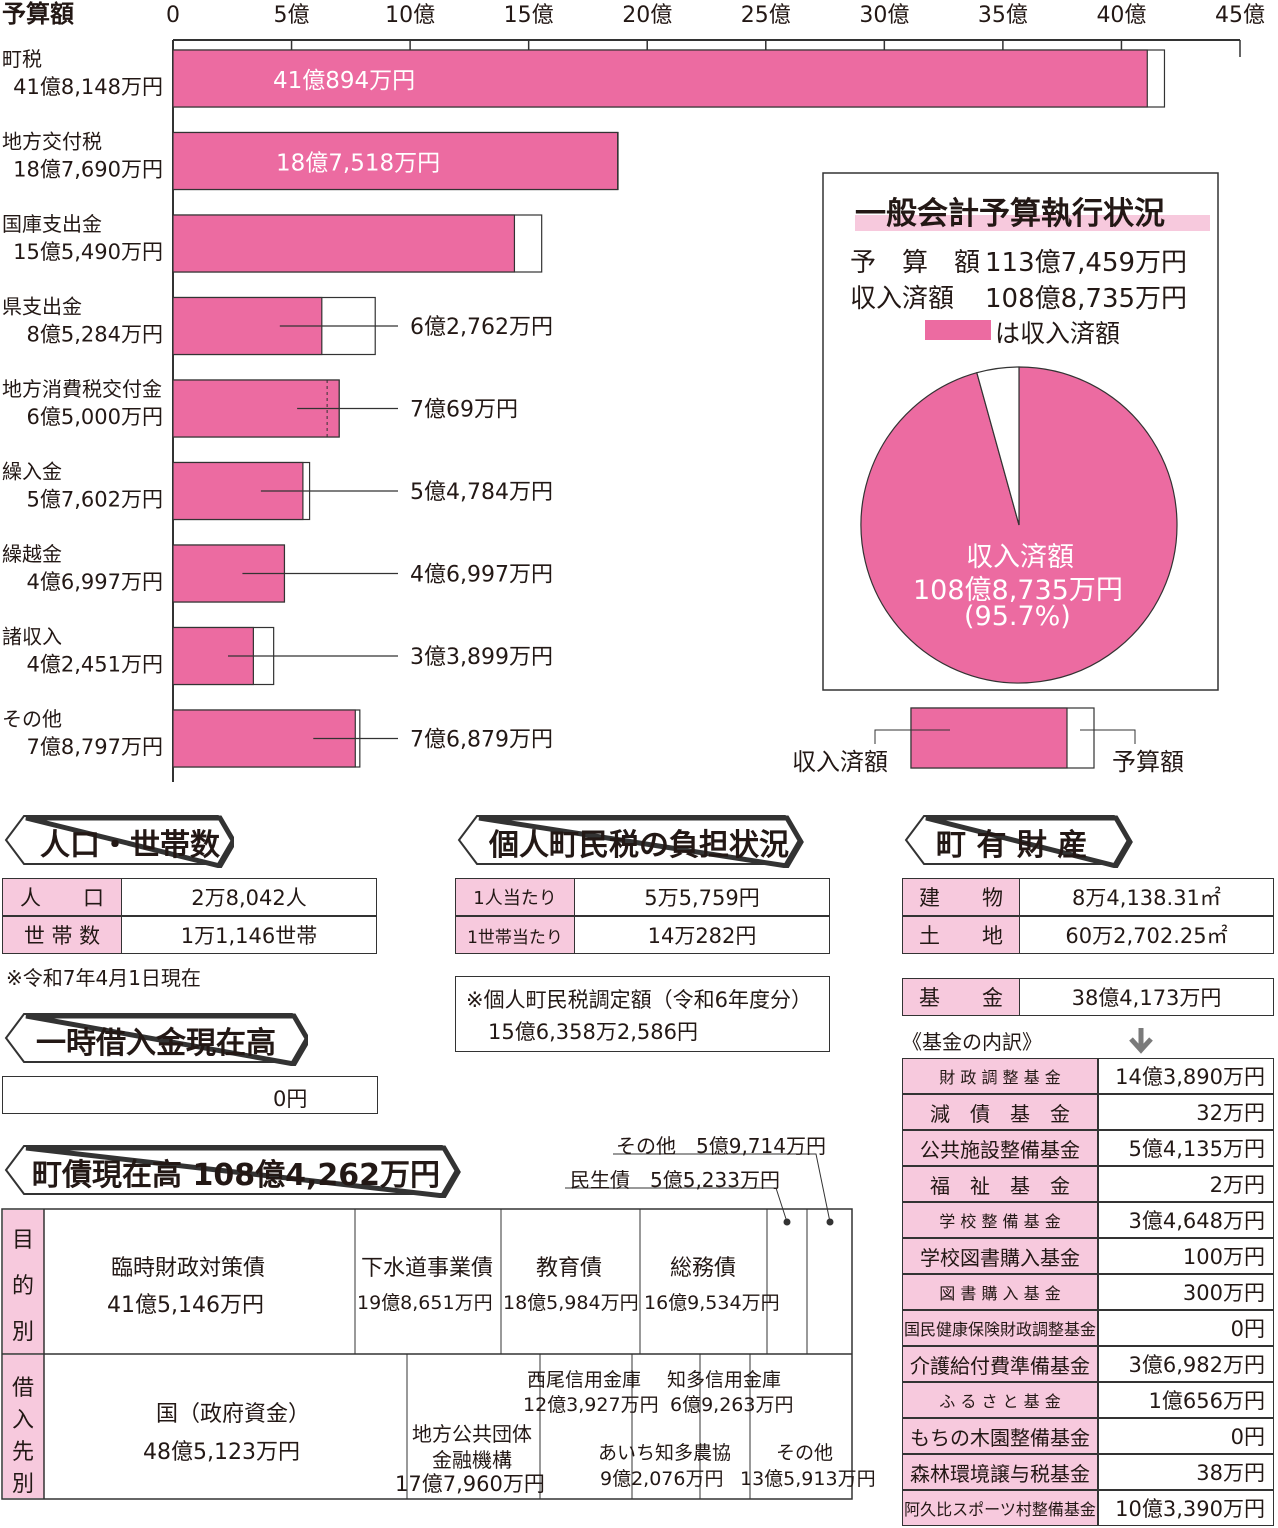 Image resolution: width=1278 pixels, height=1528 pixels. What do you see at coordinates (639, 845) in the screenshot?
I see `tax-title: 個人町民税の負担状況` at bounding box center [639, 845].